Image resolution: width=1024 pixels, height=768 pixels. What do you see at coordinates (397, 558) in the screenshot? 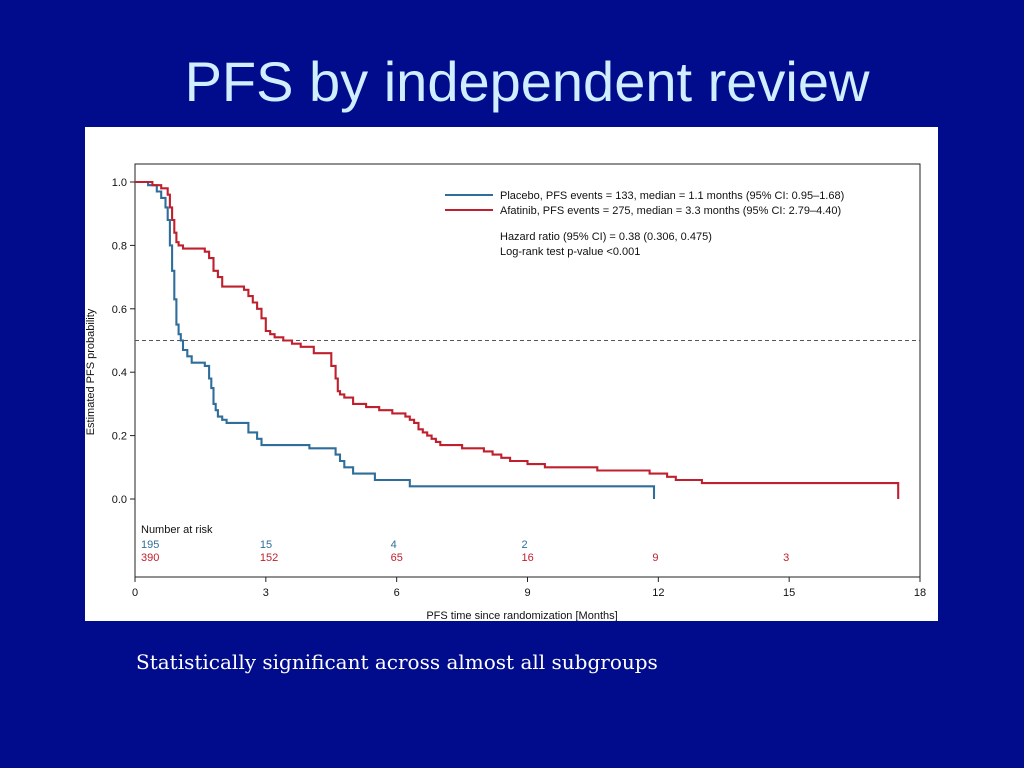
I see `risk-value-afatinib: 65` at bounding box center [397, 558].